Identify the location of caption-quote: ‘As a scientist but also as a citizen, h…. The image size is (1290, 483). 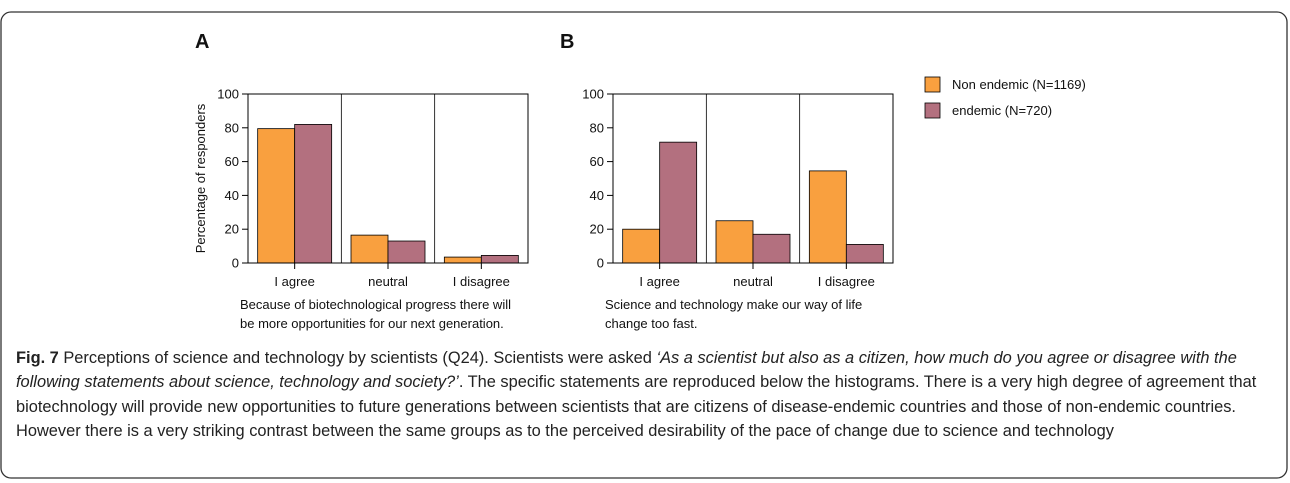
(626, 370).